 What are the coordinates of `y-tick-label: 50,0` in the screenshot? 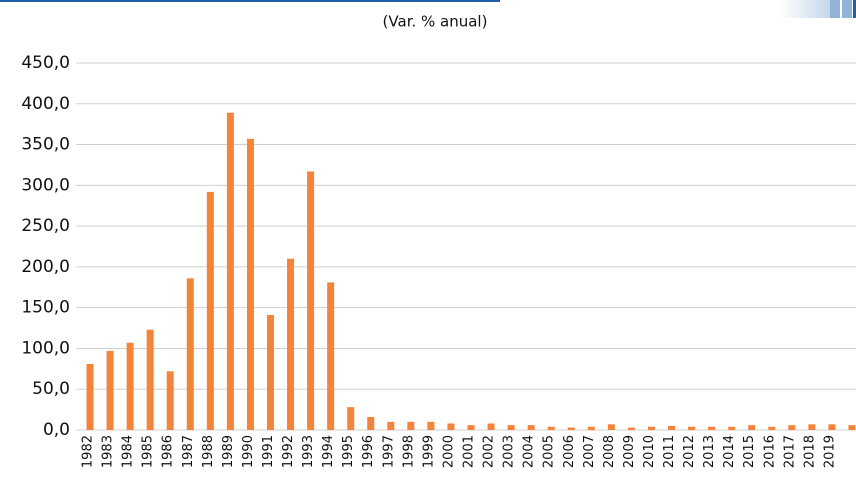 It's located at (51, 389).